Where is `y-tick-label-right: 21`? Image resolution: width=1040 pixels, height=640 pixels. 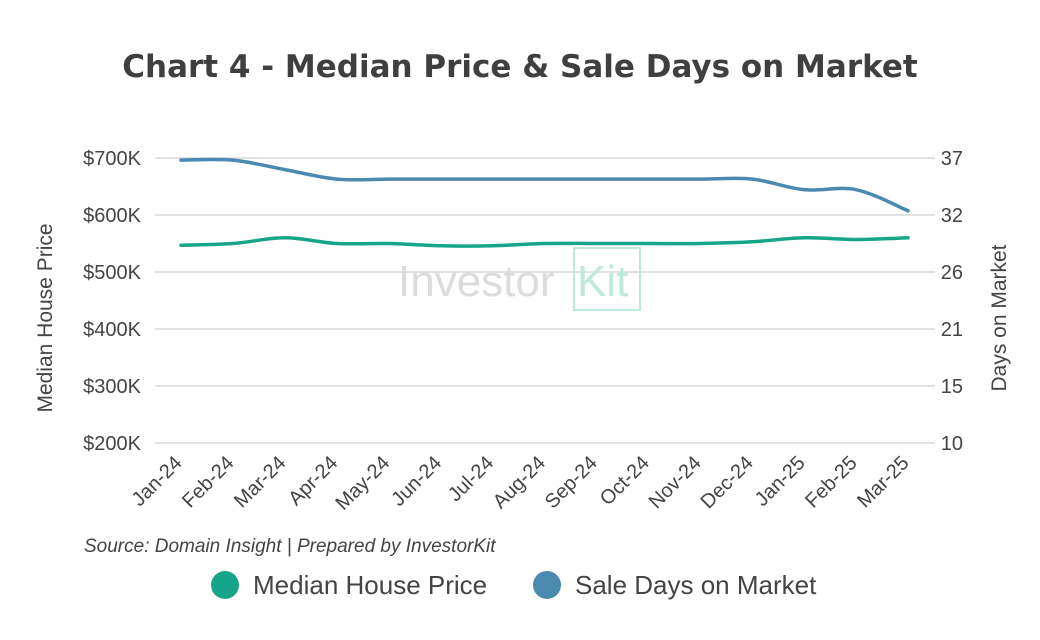 y-tick-label-right: 21 is located at coordinates (952, 330).